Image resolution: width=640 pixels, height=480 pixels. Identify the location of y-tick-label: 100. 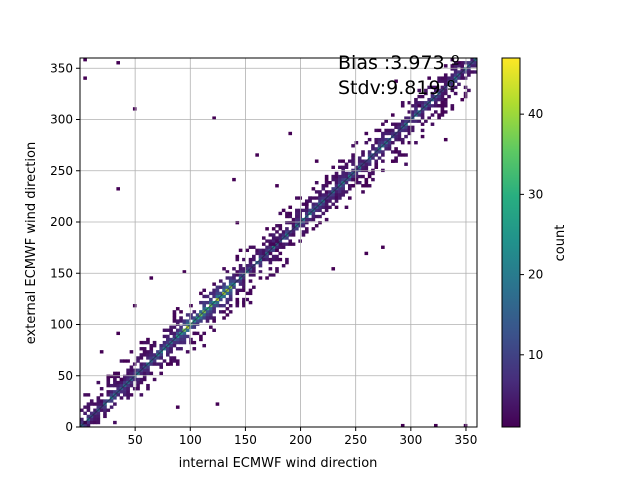
(61, 325).